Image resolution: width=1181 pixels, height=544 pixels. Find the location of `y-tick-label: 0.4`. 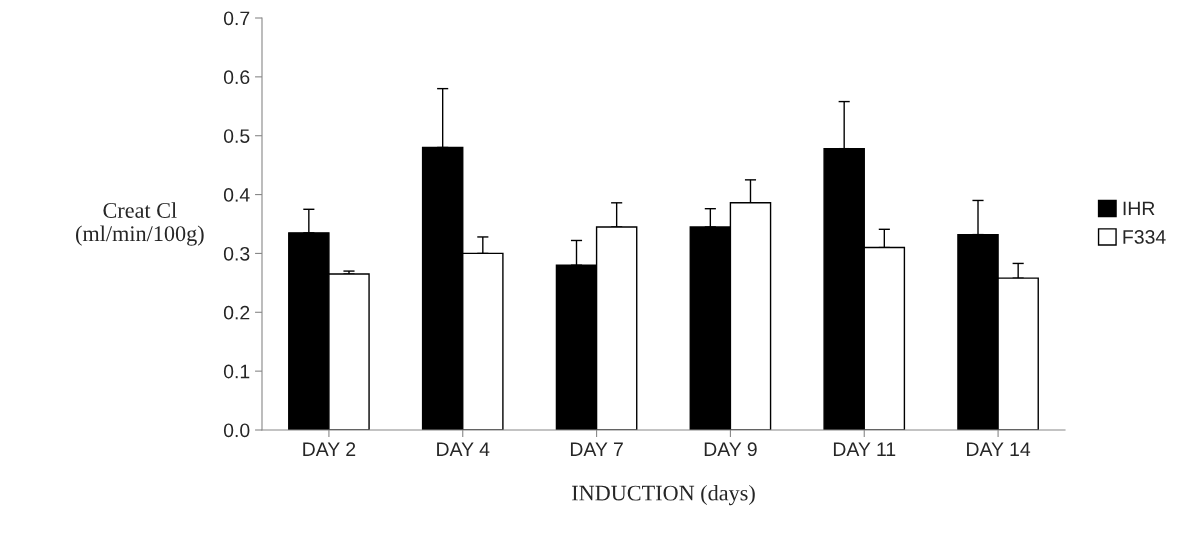

y-tick-label: 0.4 is located at coordinates (236, 195).